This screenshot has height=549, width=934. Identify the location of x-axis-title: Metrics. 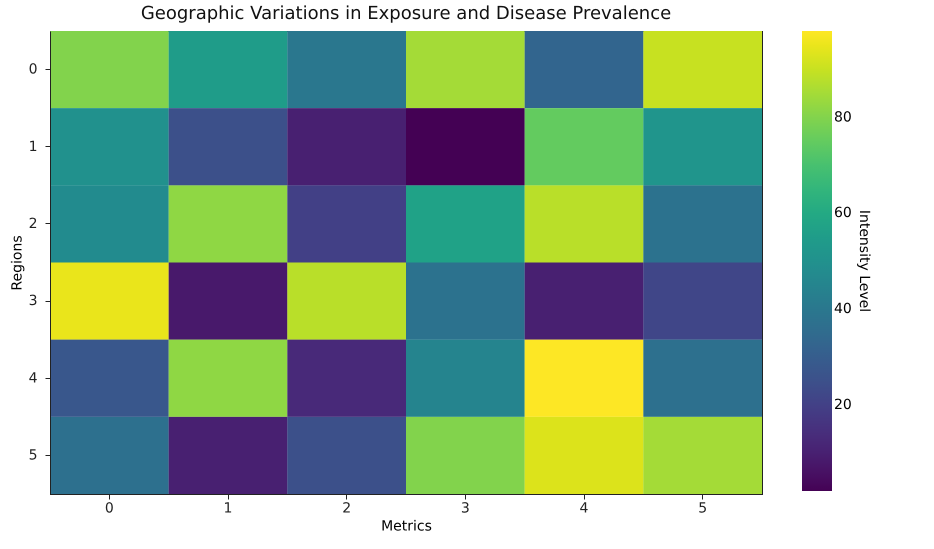
(406, 526).